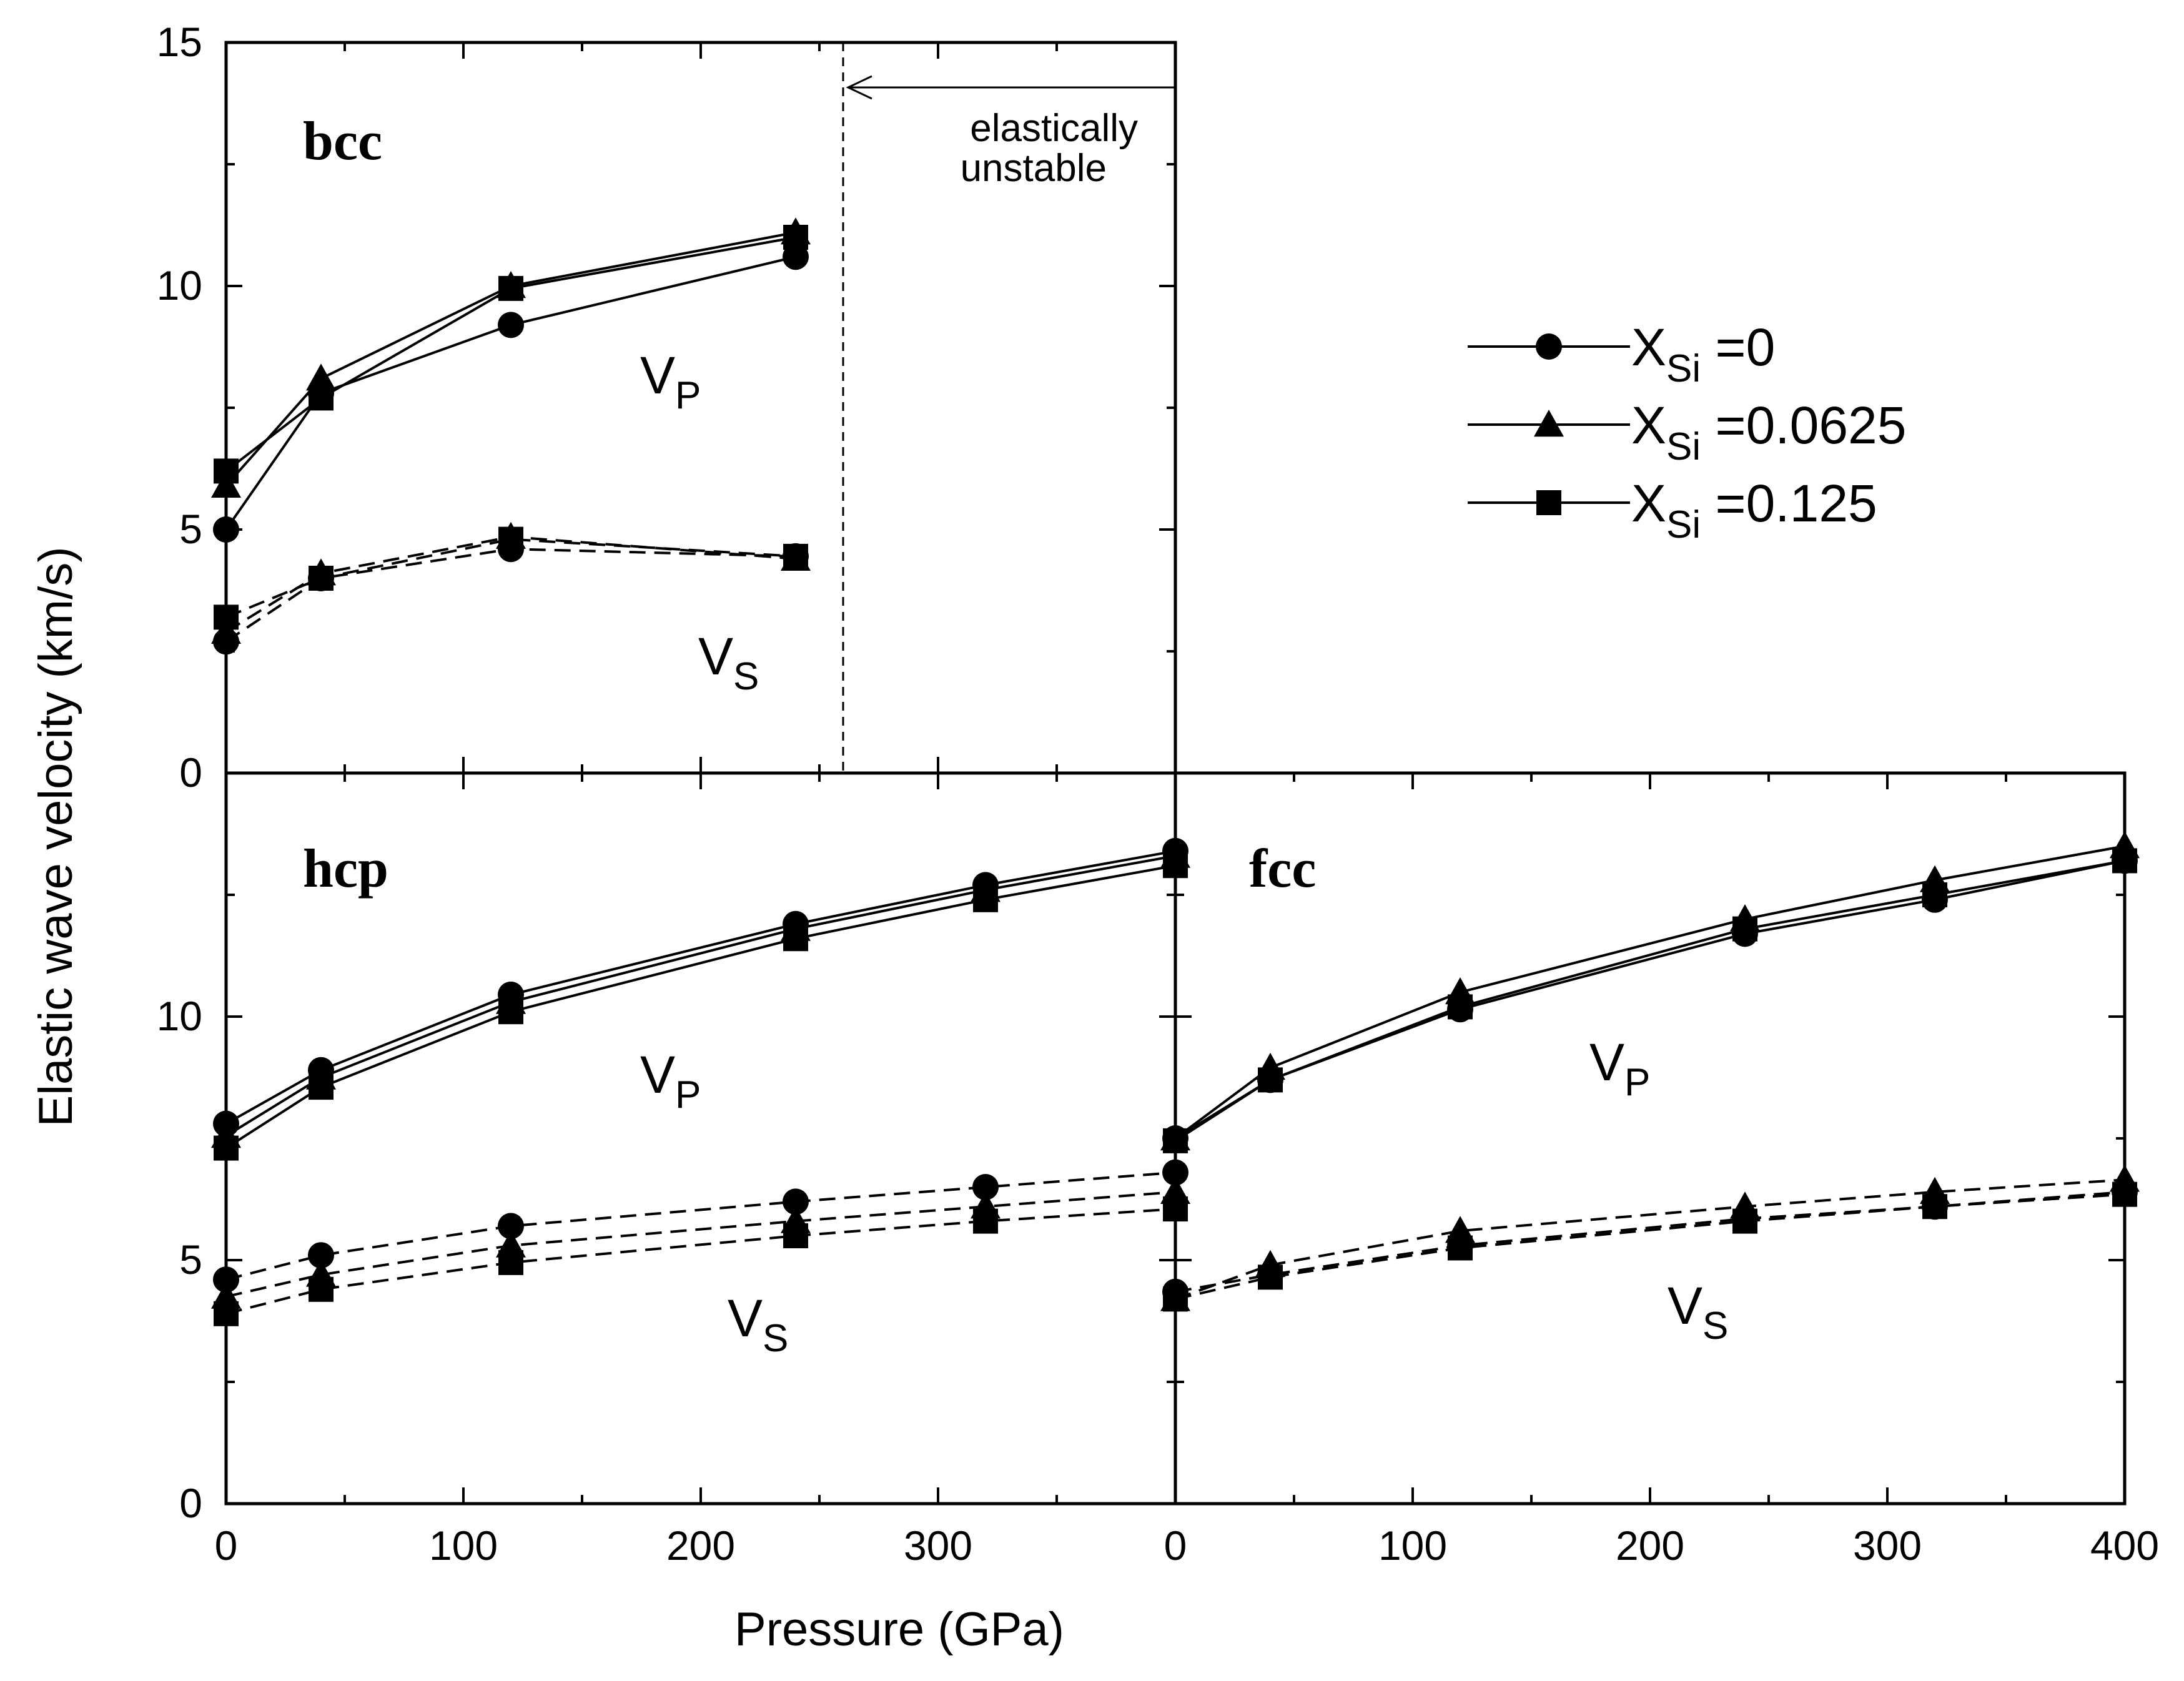 This screenshot has height=1681, width=2184. Describe the element at coordinates (345, 869) in the screenshot. I see `panel-label-hcp: hcp` at that location.